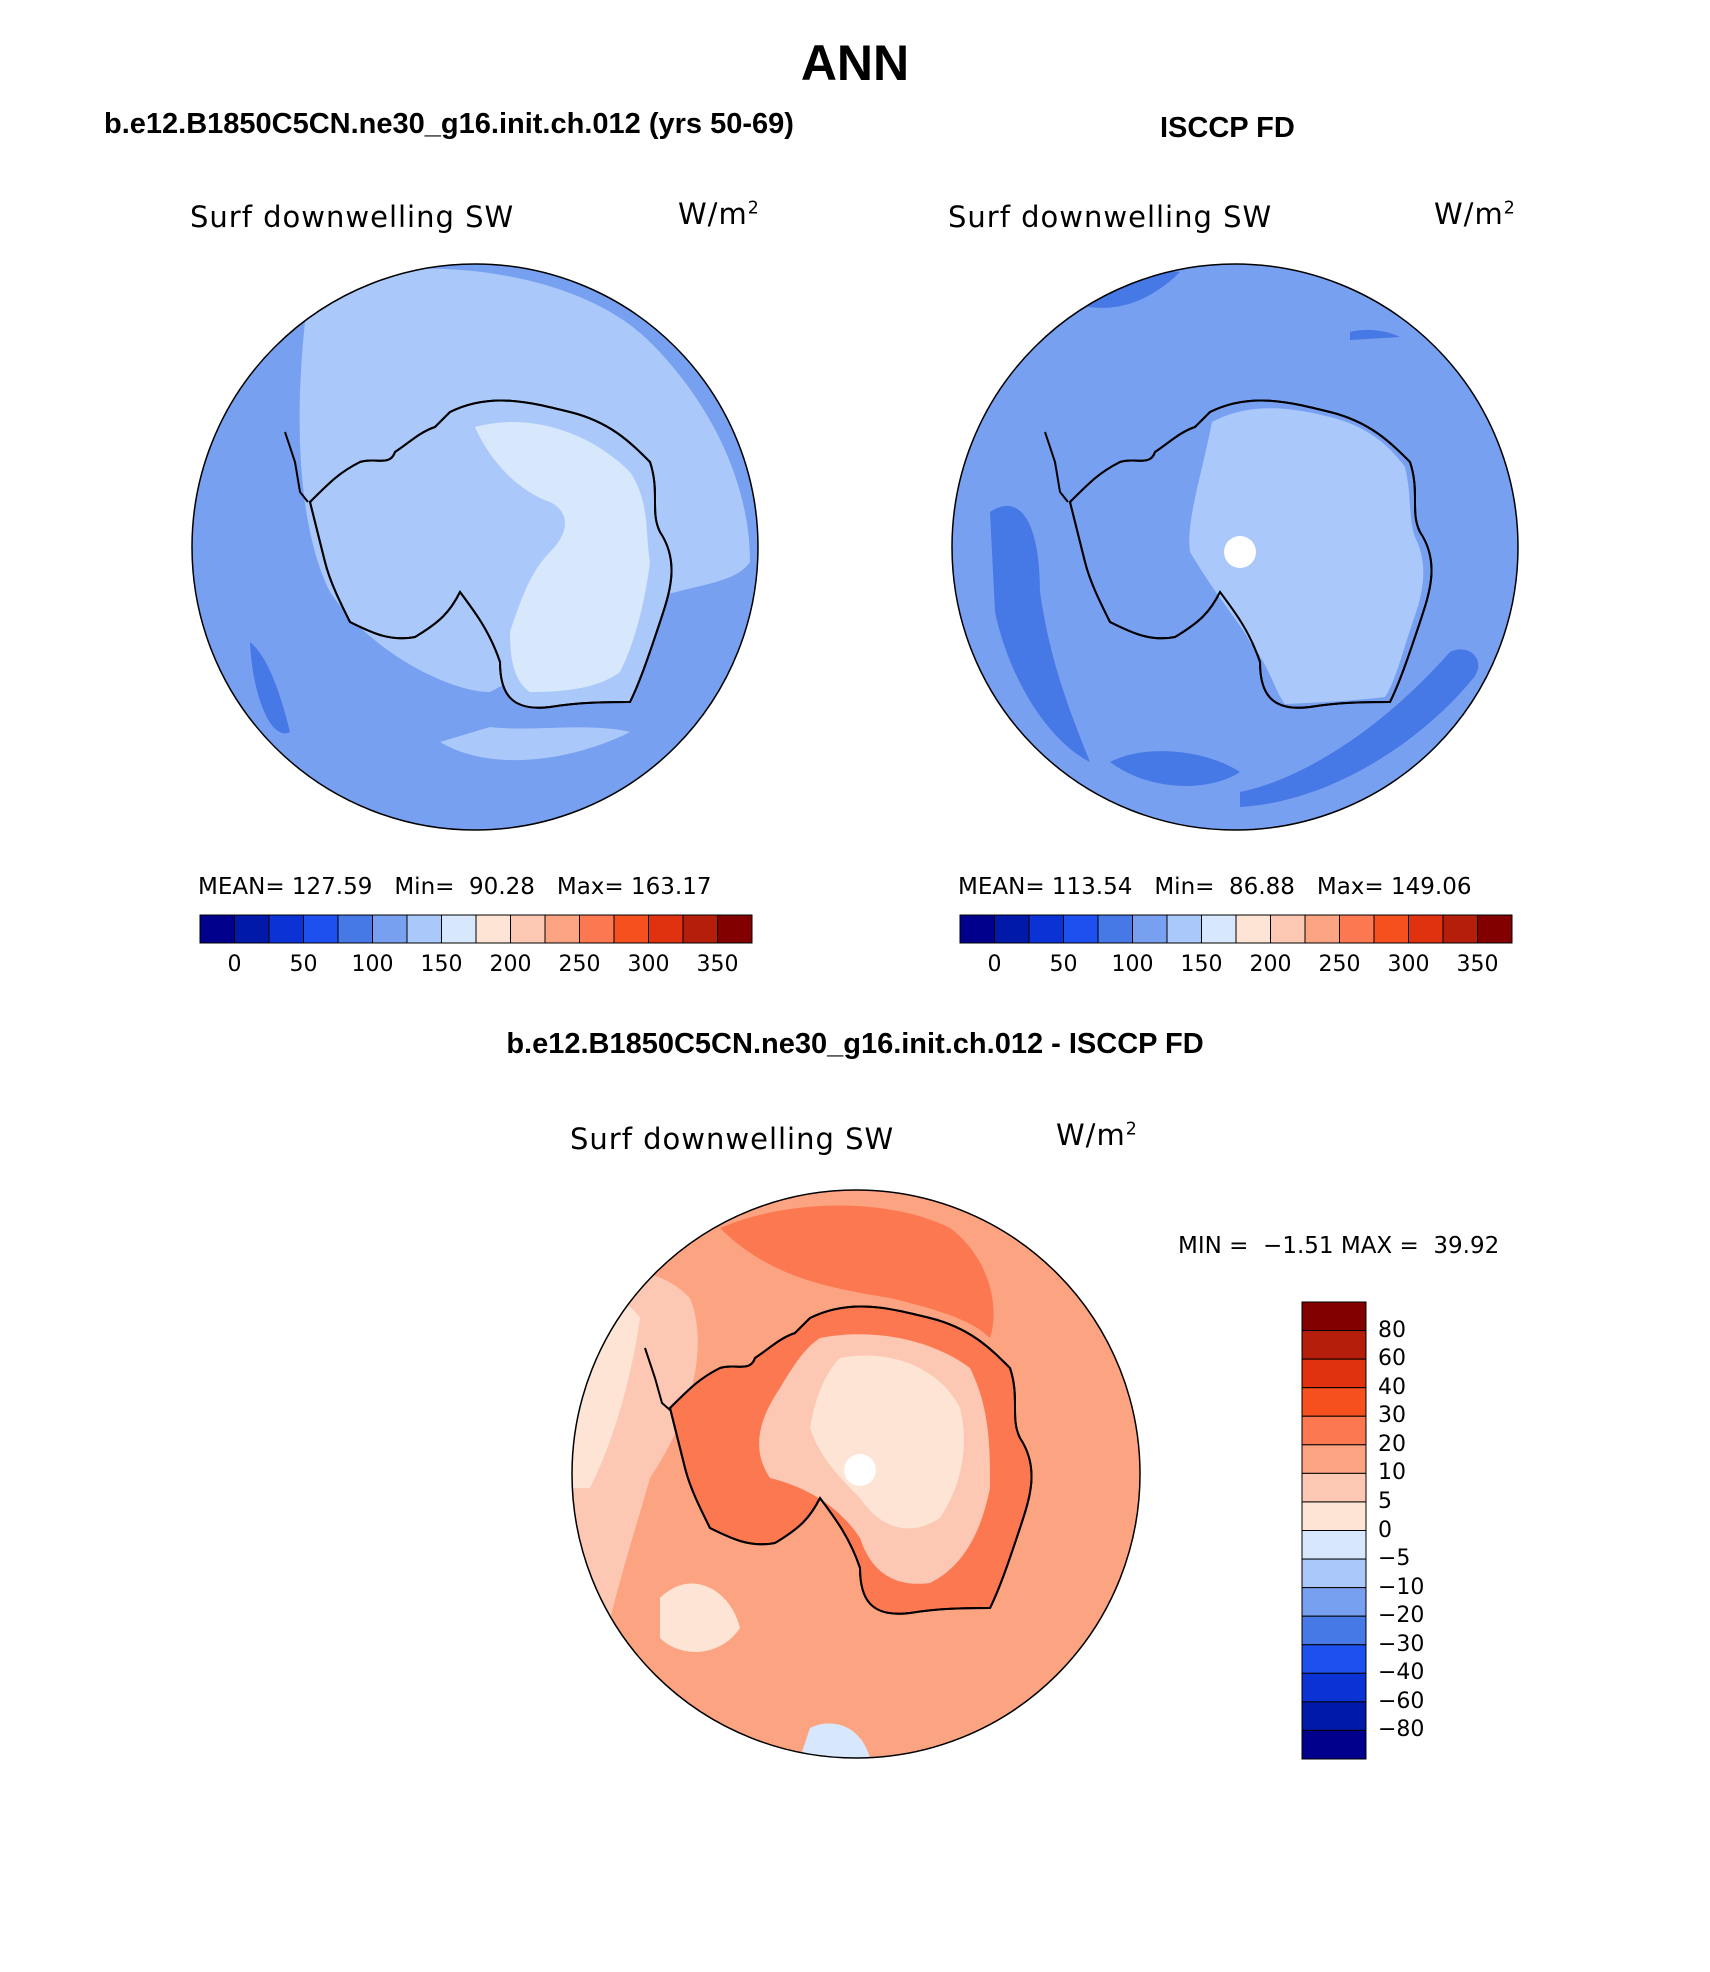 Image resolution: width=1710 pixels, height=1972 pixels. I want to click on diff-colorbar-tick-label: 80, so click(1392, 1330).